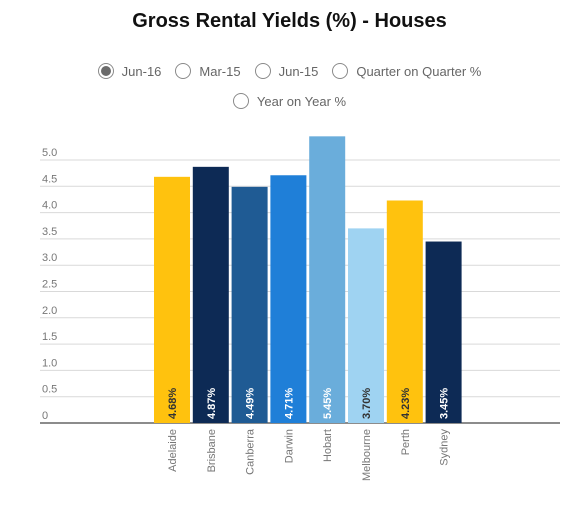 The image size is (579, 505). Describe the element at coordinates (141, 71) in the screenshot. I see `radio-label: Jun-16` at that location.